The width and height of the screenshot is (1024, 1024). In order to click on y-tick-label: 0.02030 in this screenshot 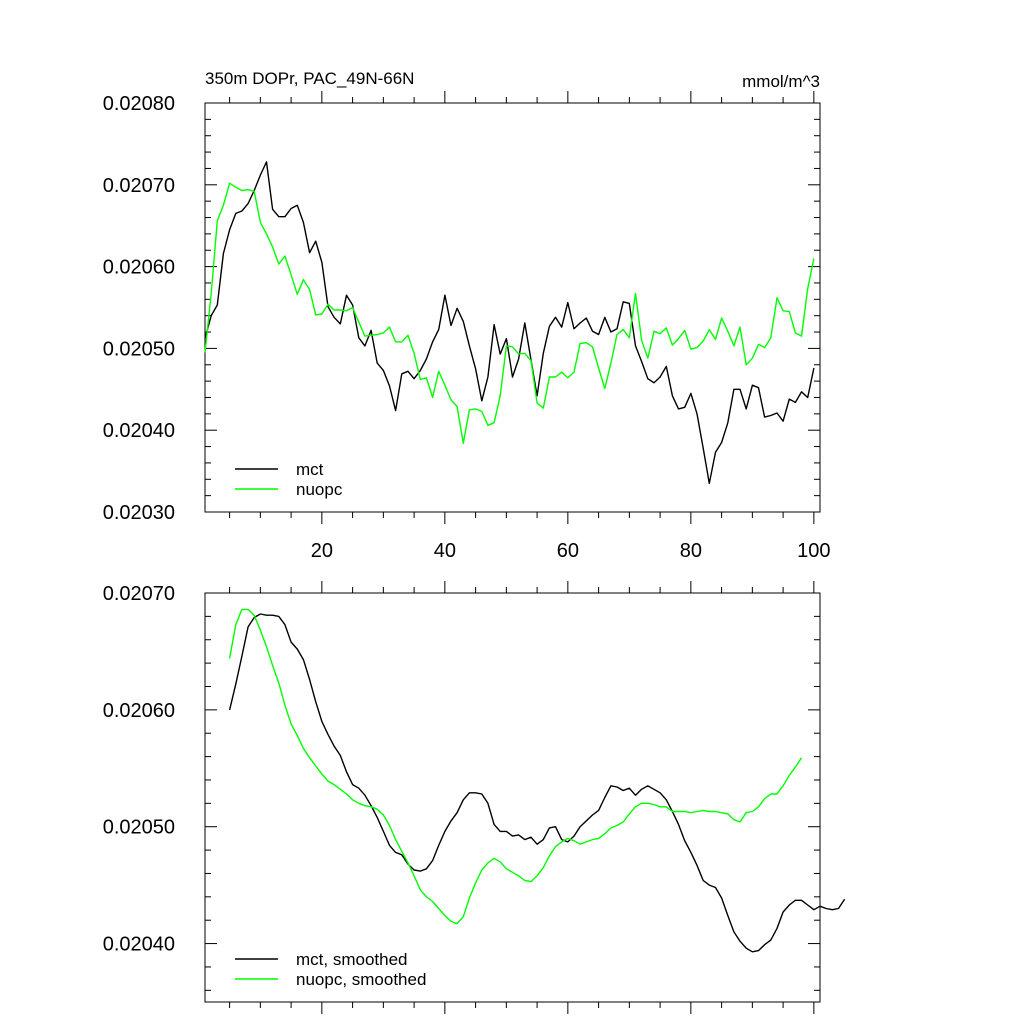, I will do `click(139, 513)`.